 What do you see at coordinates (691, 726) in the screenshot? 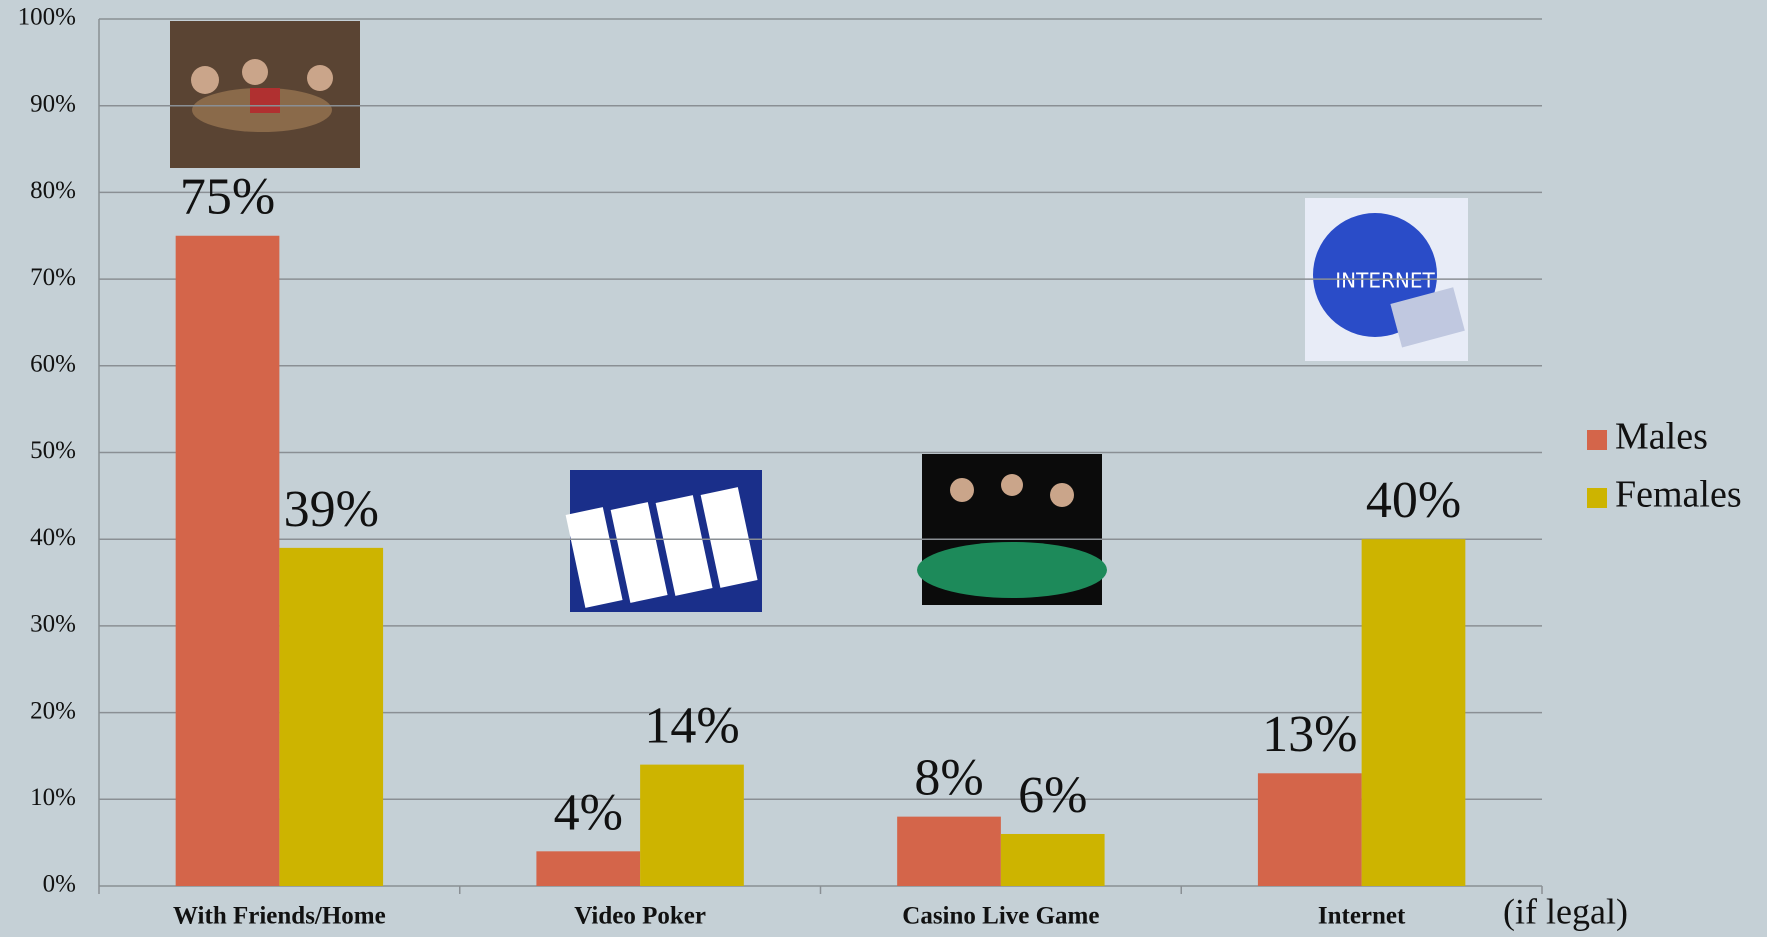
I see `value-label: 14%` at bounding box center [691, 726].